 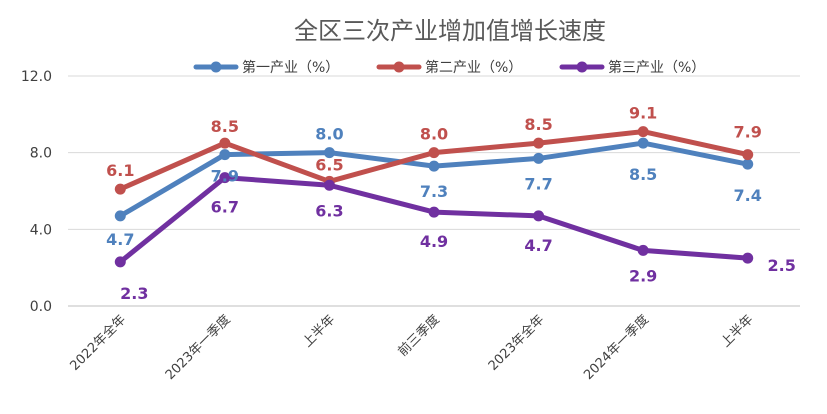 I want to click on legend: 第一产业（%） 第二产业（%） 第三产业（%）, so click(x=449, y=67).